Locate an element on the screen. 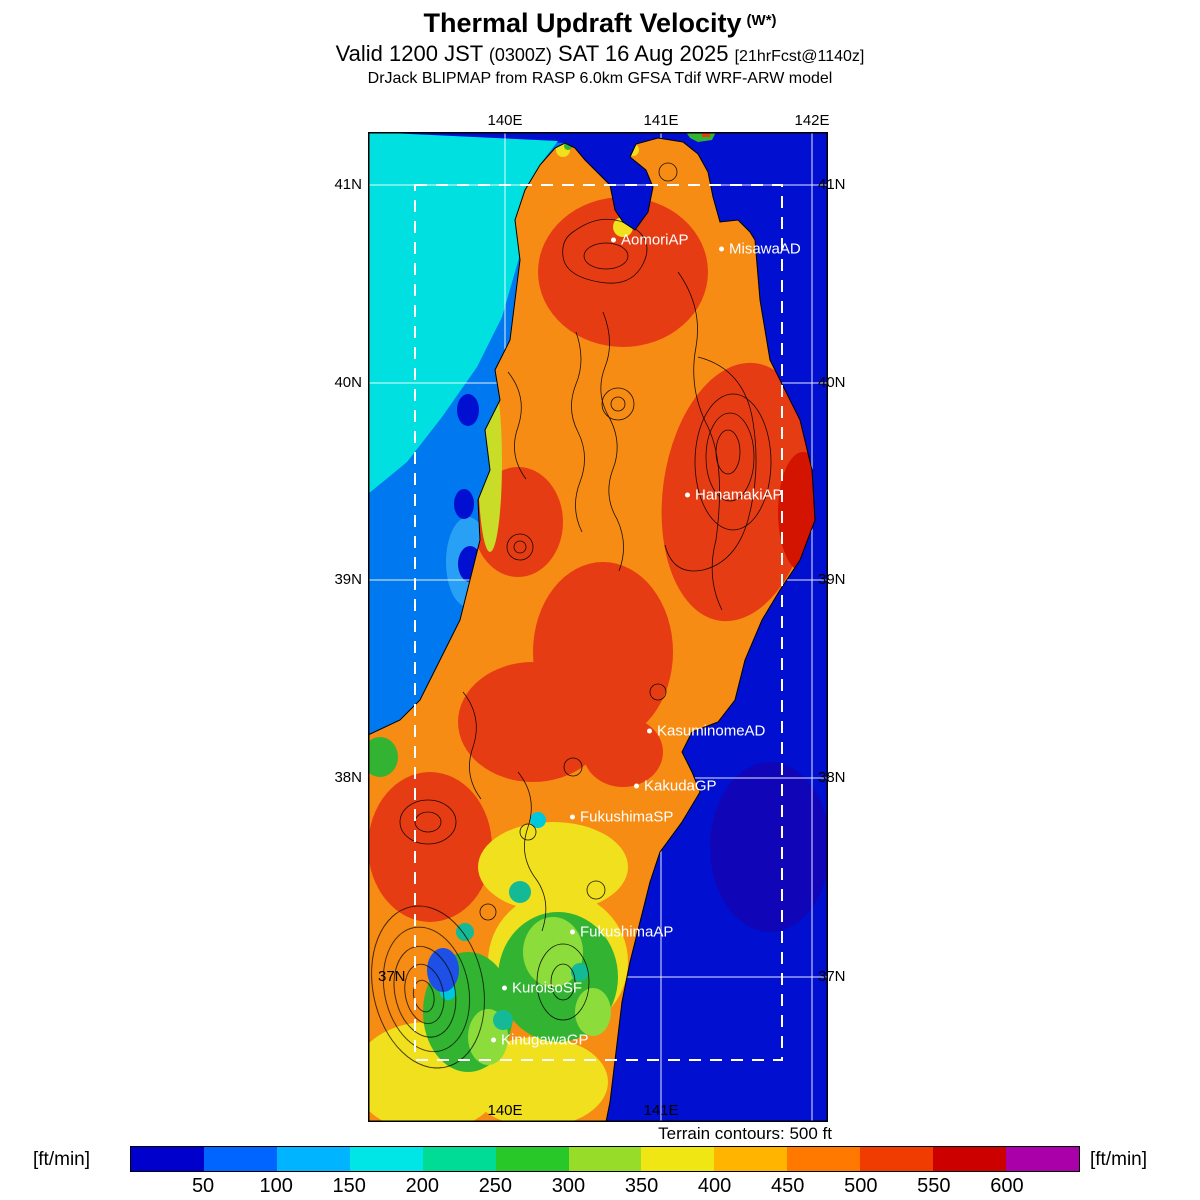 Image resolution: width=1200 pixels, height=1200 pixels. lat-label-left-2: 39N is located at coordinates (348, 579).